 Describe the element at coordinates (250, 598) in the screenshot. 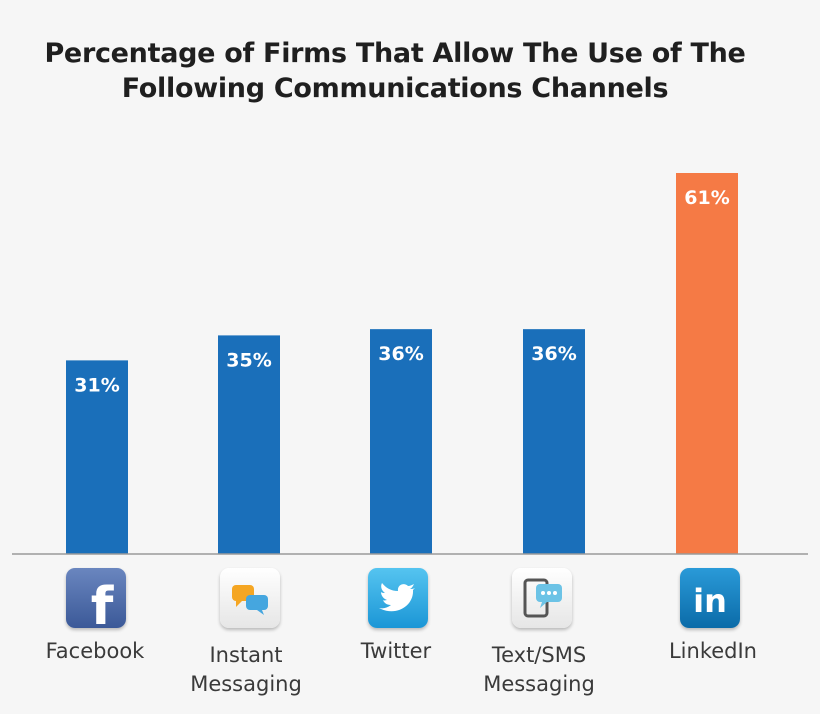

I see `instant-messaging-icon` at that location.